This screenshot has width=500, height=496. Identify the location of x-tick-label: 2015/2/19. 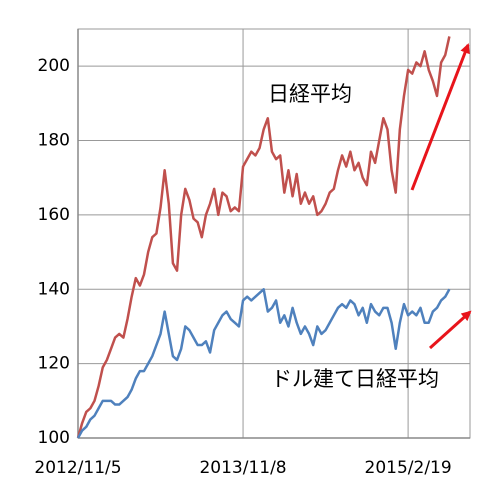
(408, 468).